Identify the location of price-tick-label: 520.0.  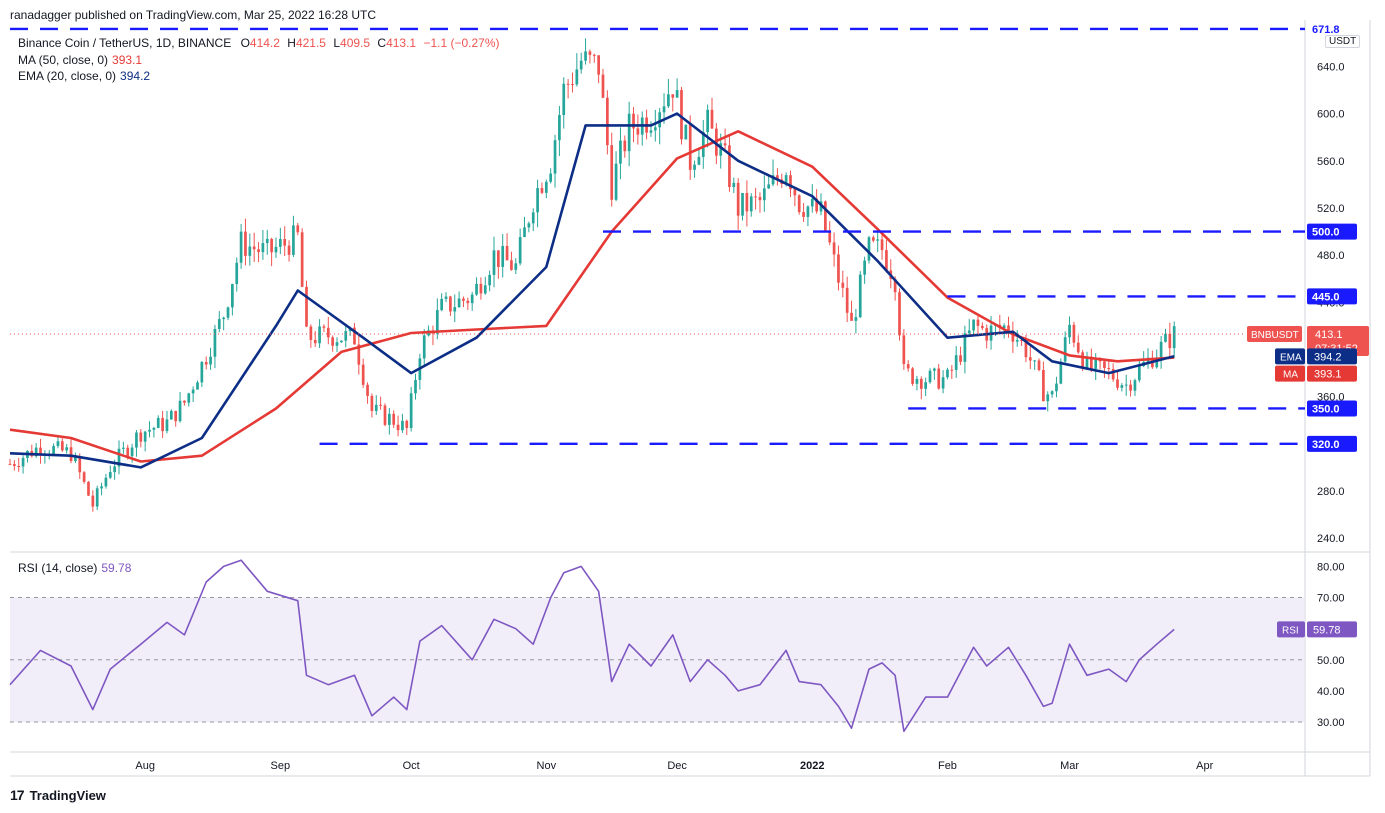
(1331, 209).